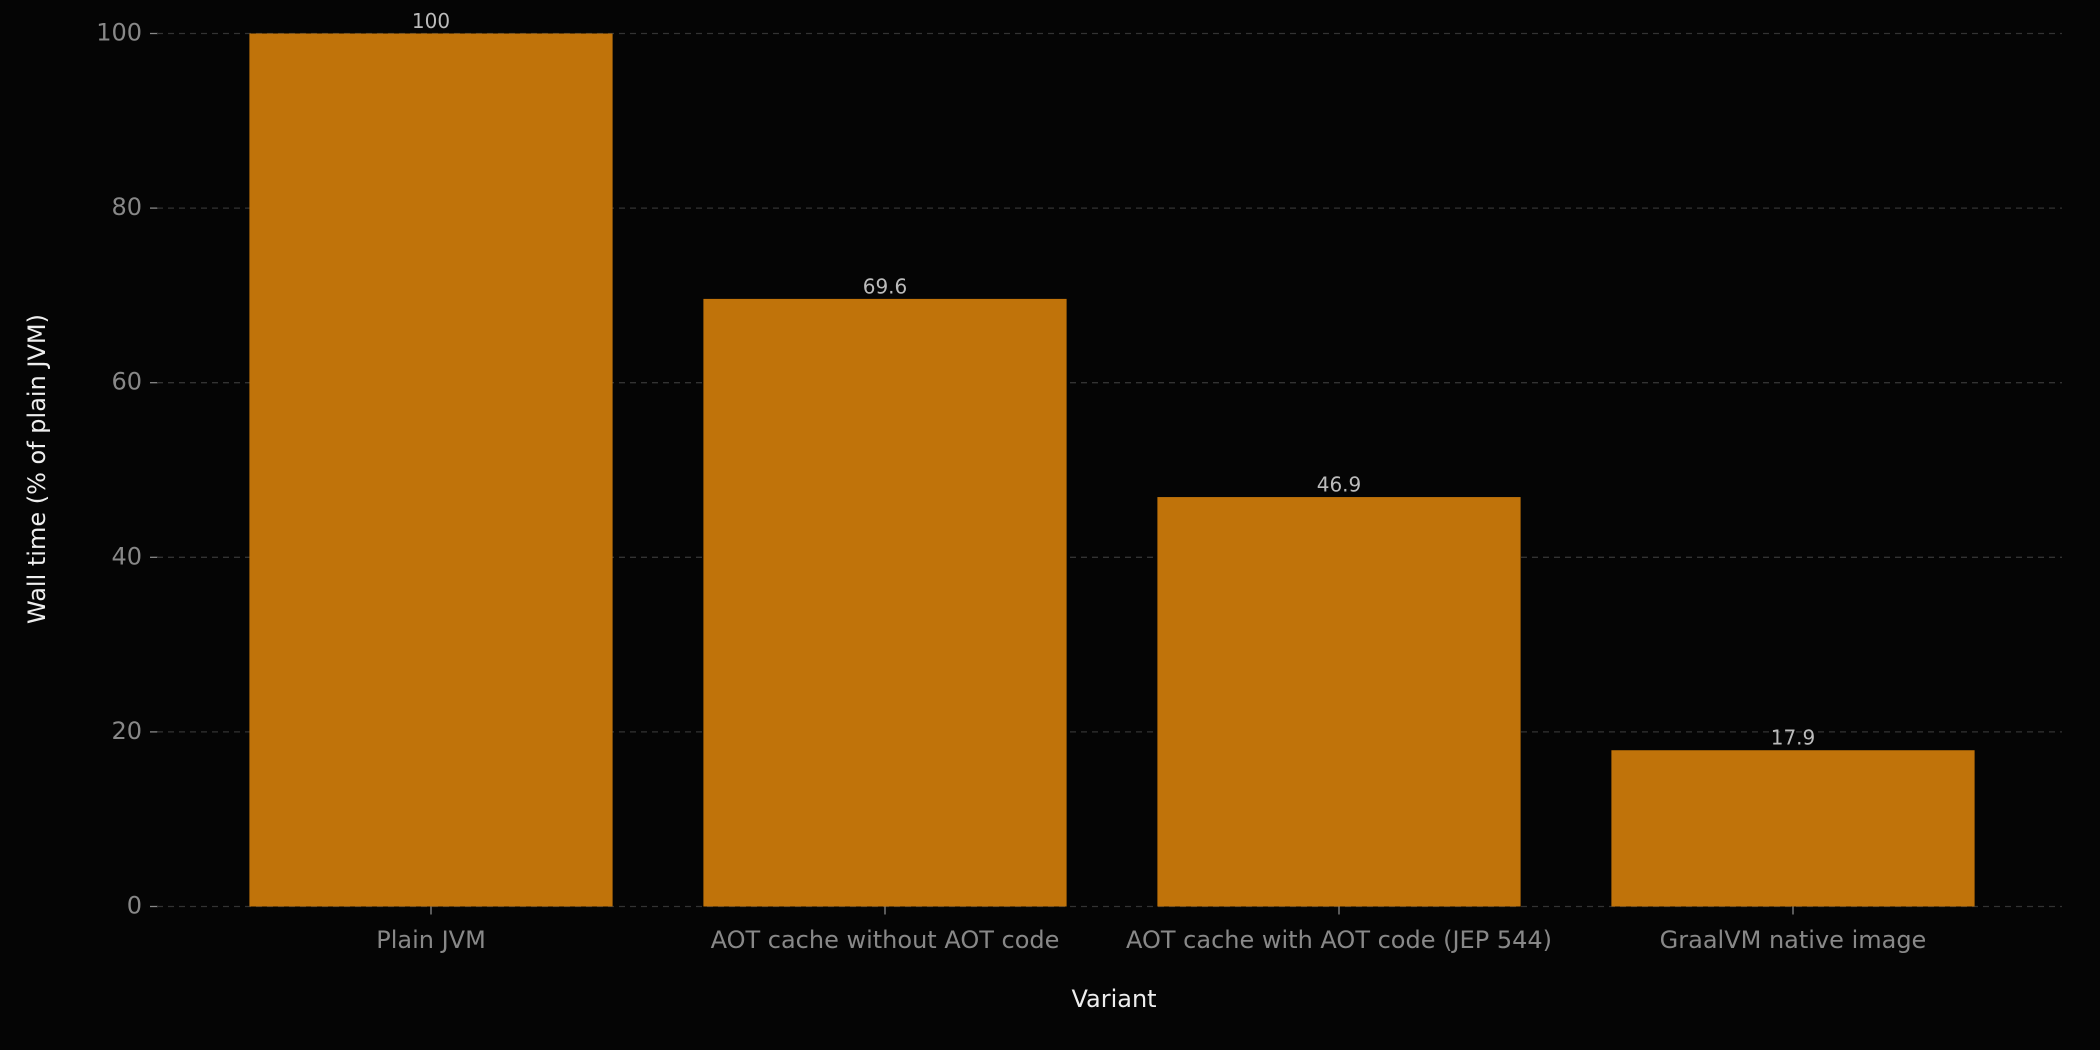 The image size is (2100, 1050). Describe the element at coordinates (126, 382) in the screenshot. I see `y-tick-label: 60` at that location.